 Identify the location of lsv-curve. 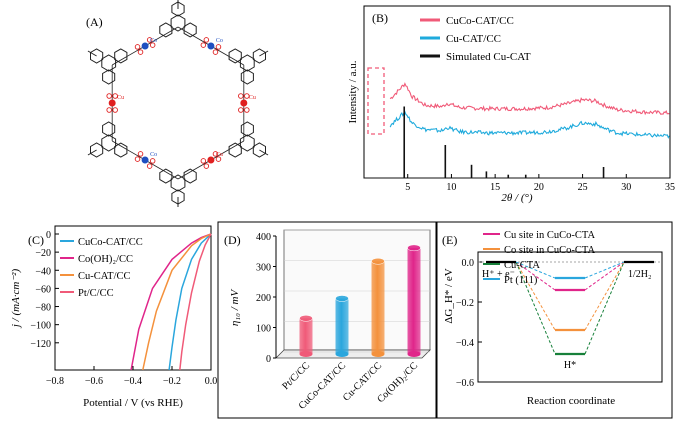
(195, 302).